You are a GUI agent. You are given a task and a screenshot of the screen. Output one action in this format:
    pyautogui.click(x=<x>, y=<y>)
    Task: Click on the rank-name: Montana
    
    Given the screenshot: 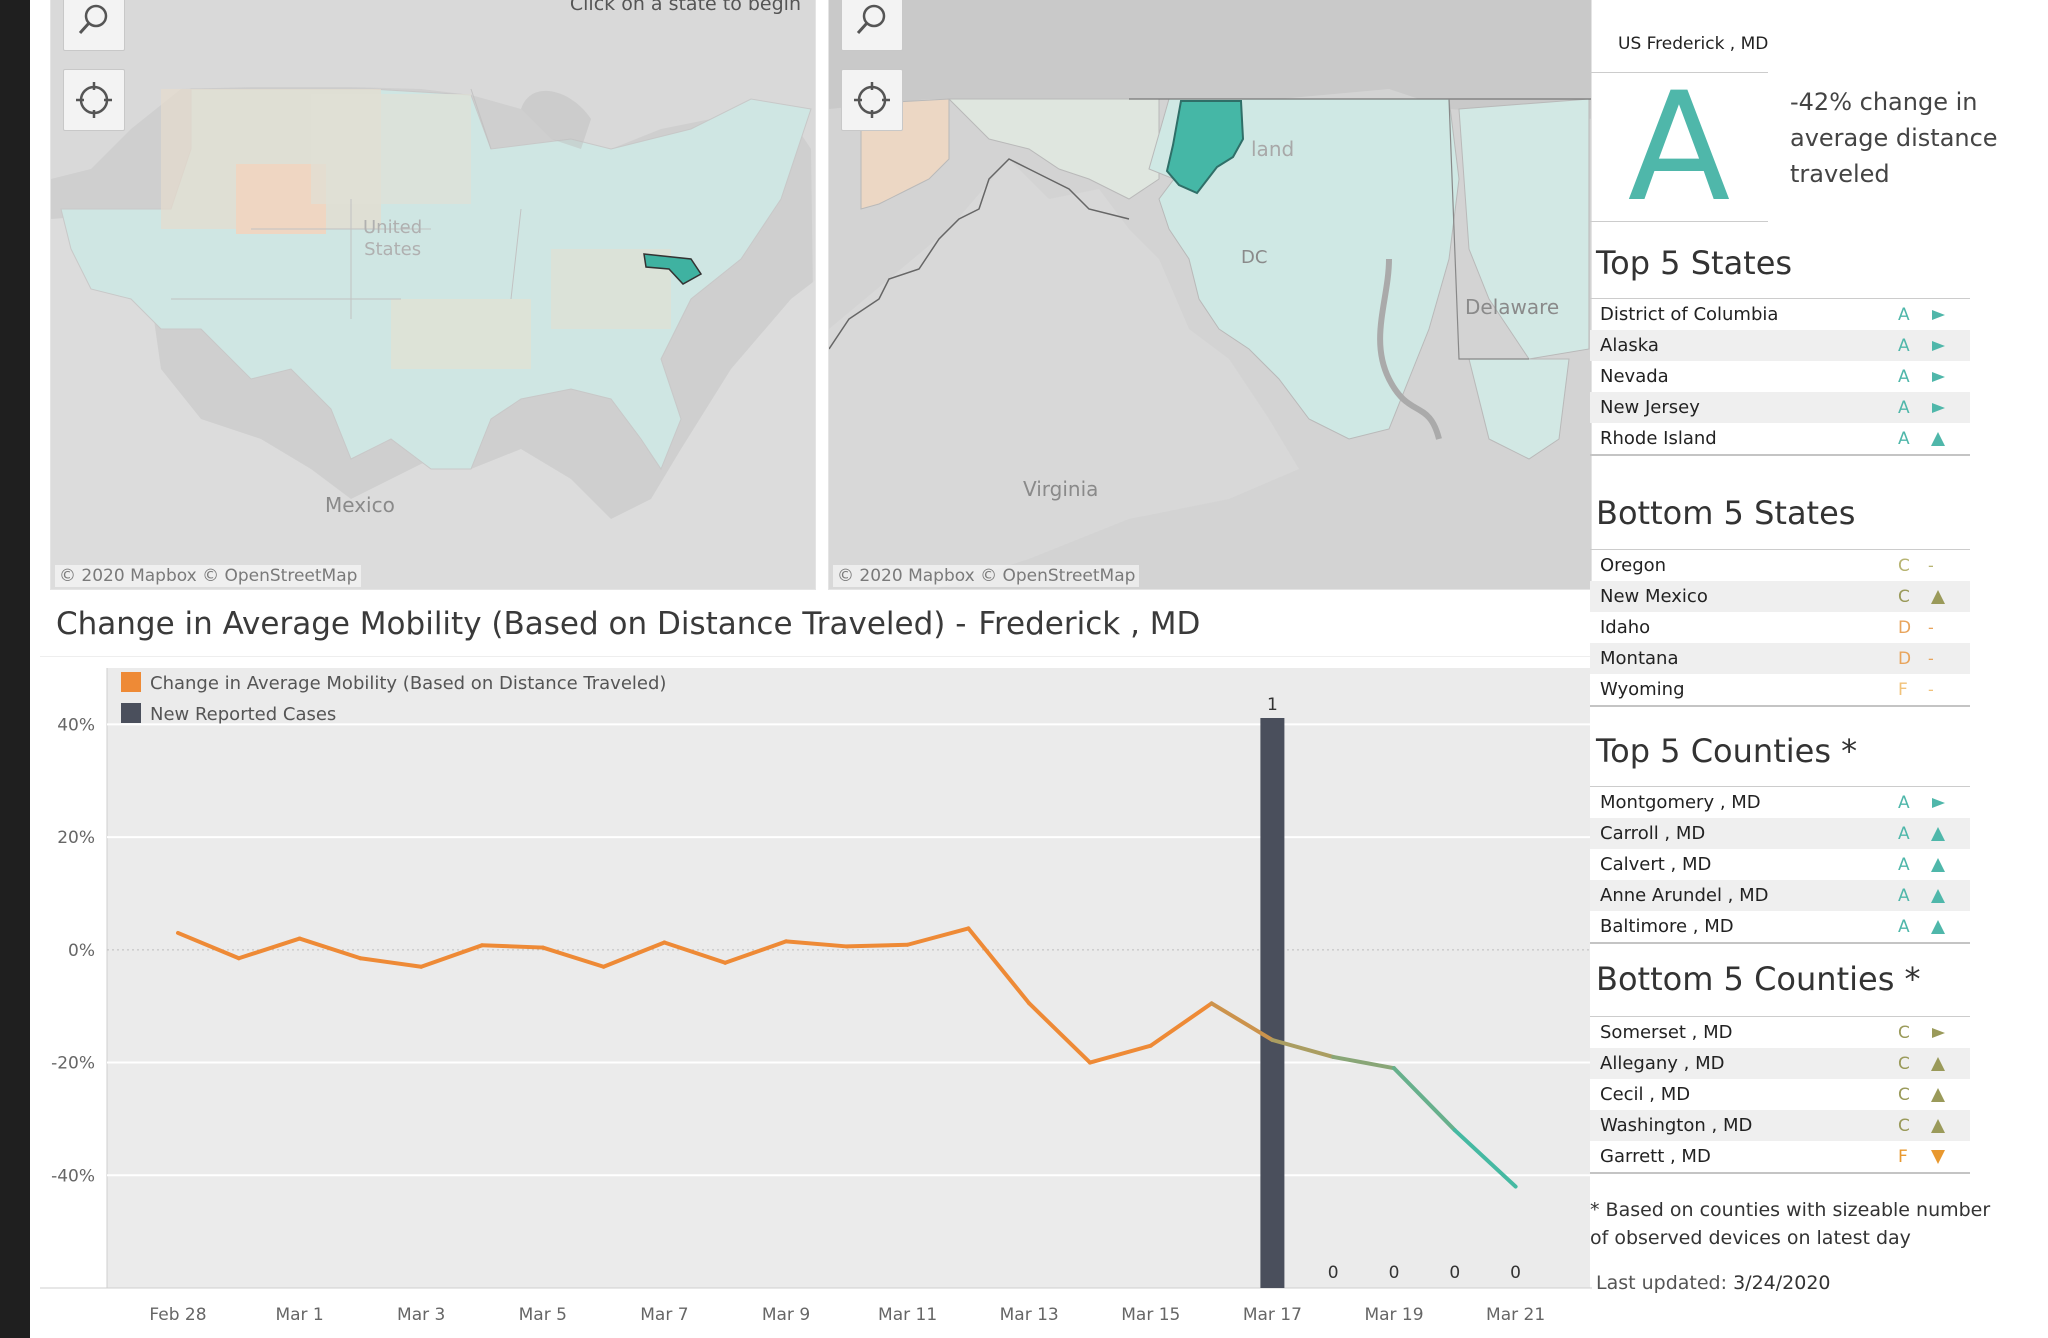 What is the action you would take?
    pyautogui.click(x=1639, y=658)
    